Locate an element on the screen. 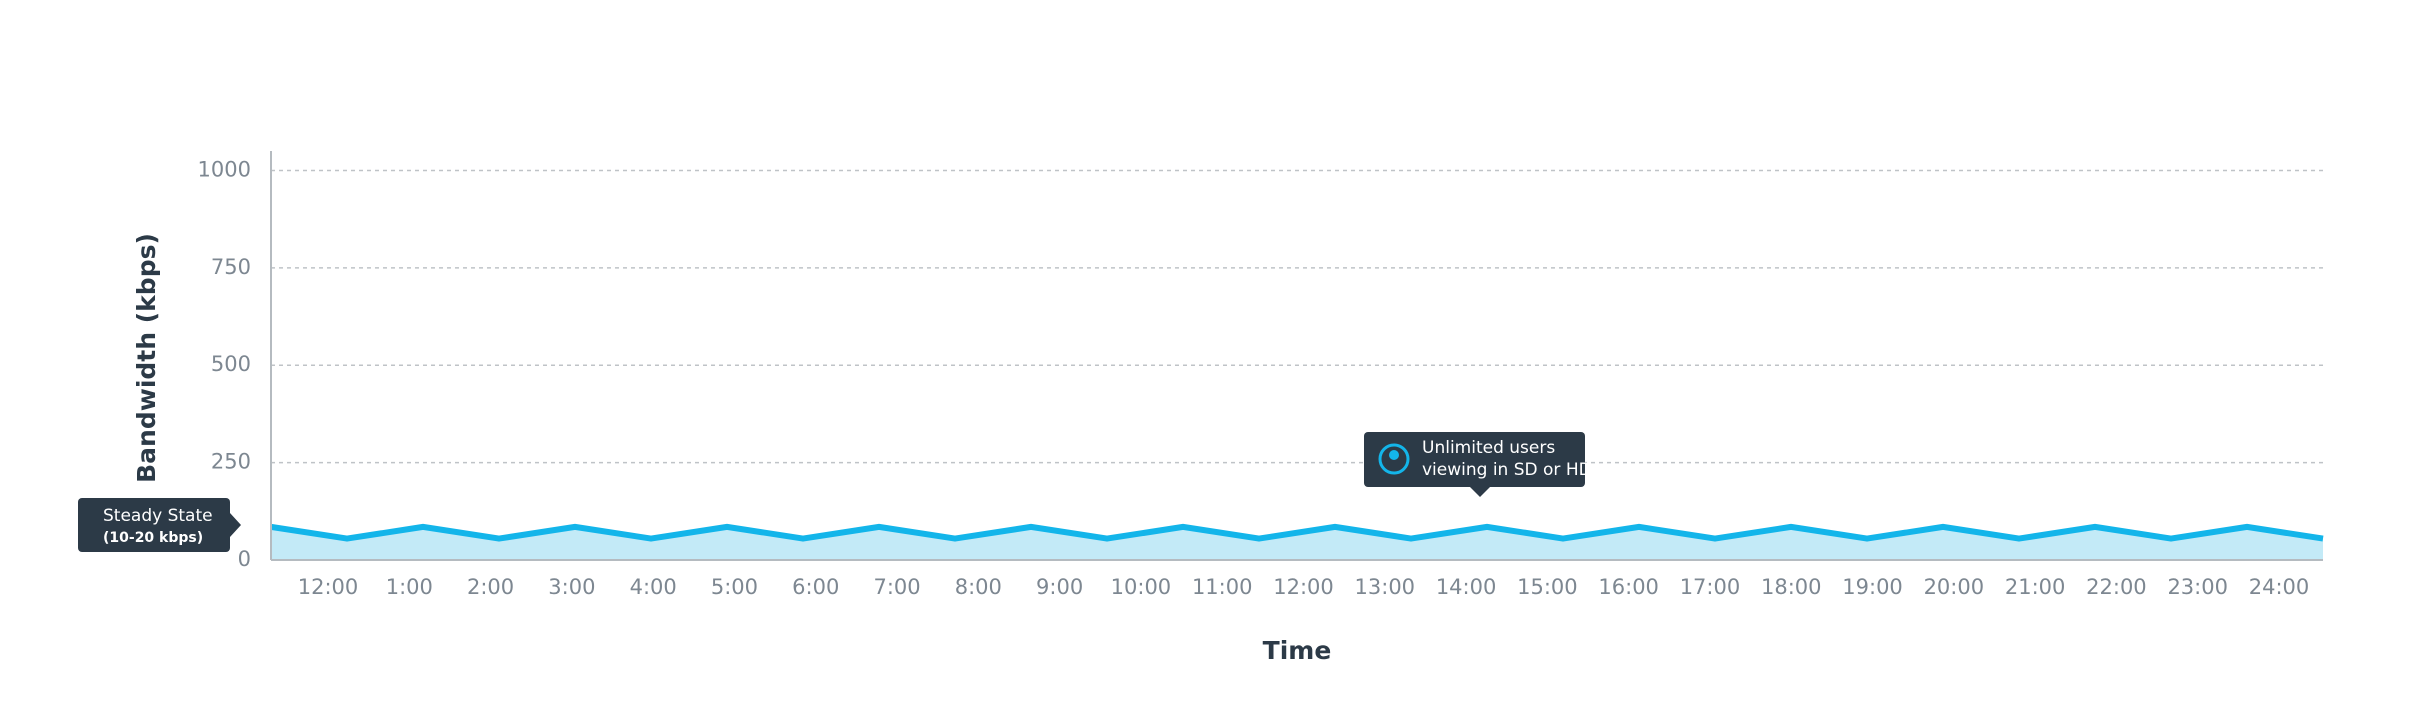 This screenshot has height=722, width=2427. steady-state-tooltip: Steady State (10-20 kbps) is located at coordinates (159, 525).